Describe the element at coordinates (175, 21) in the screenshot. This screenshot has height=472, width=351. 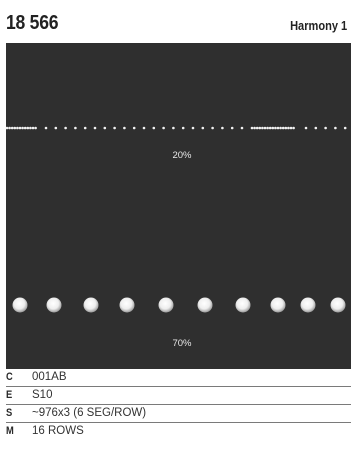
I see `sample-header: 18 566 Harmony 1` at that location.